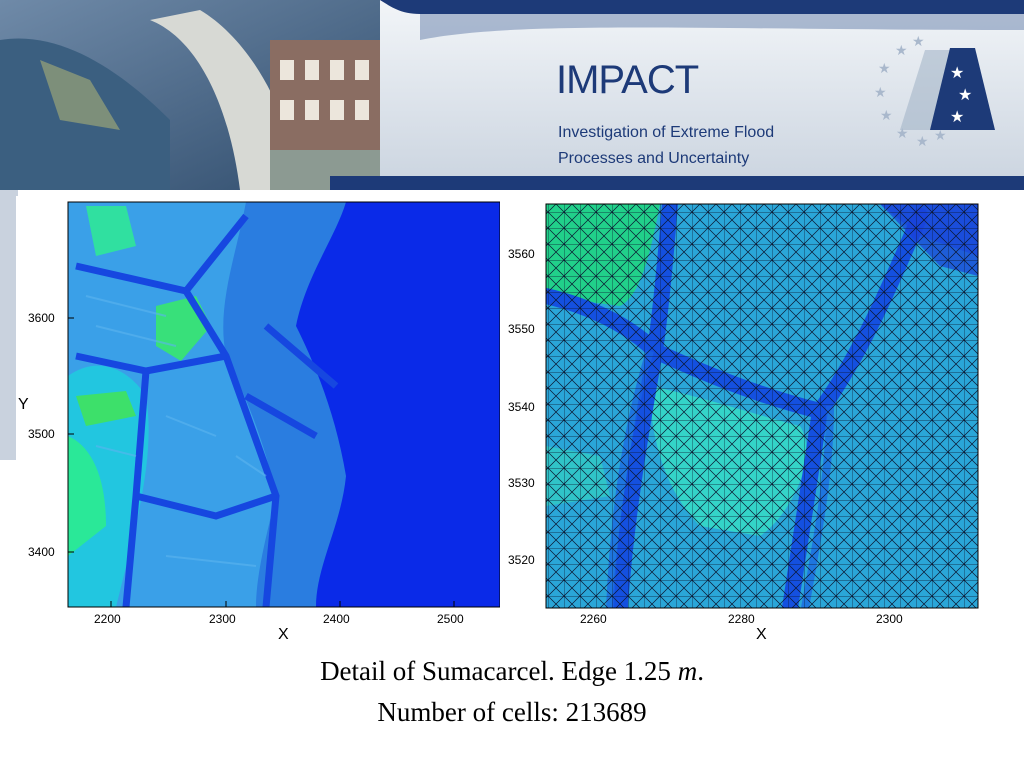 Image resolution: width=1024 pixels, height=768 pixels. Describe the element at coordinates (222, 619) in the screenshot. I see `left-xtick: 2300` at that location.